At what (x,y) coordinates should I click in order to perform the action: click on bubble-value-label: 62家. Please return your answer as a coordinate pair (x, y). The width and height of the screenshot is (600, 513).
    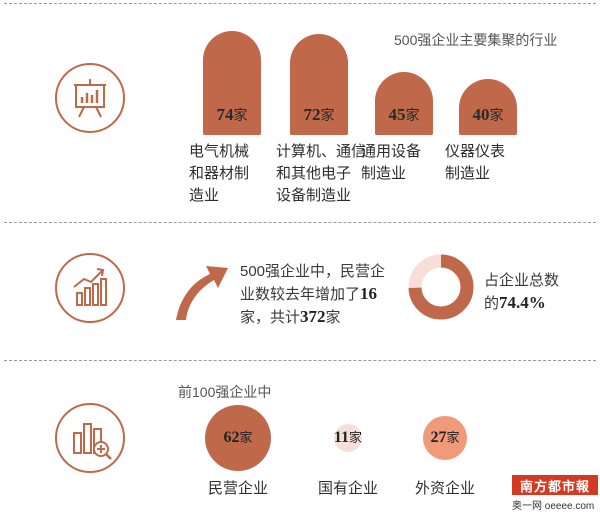
    Looking at the image, I should click on (238, 437).